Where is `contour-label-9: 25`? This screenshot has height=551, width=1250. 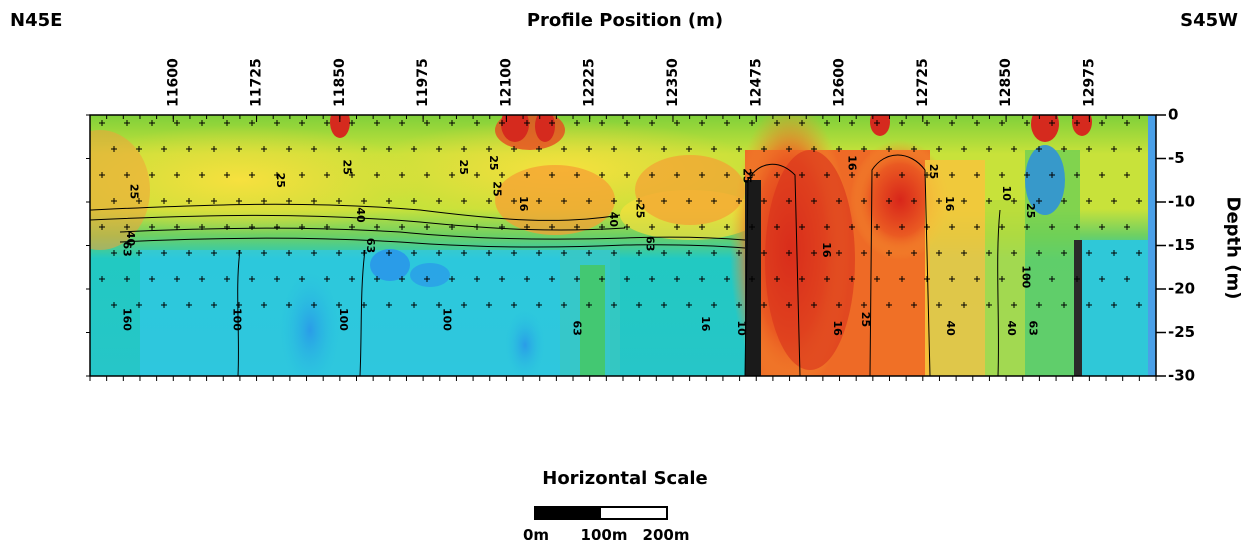
contour-label-9: 25 is located at coordinates (496, 188).